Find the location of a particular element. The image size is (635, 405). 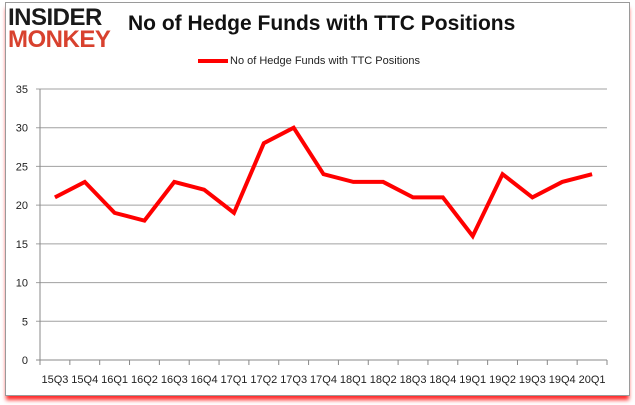

y-tick-label: 10 is located at coordinates (22, 284).